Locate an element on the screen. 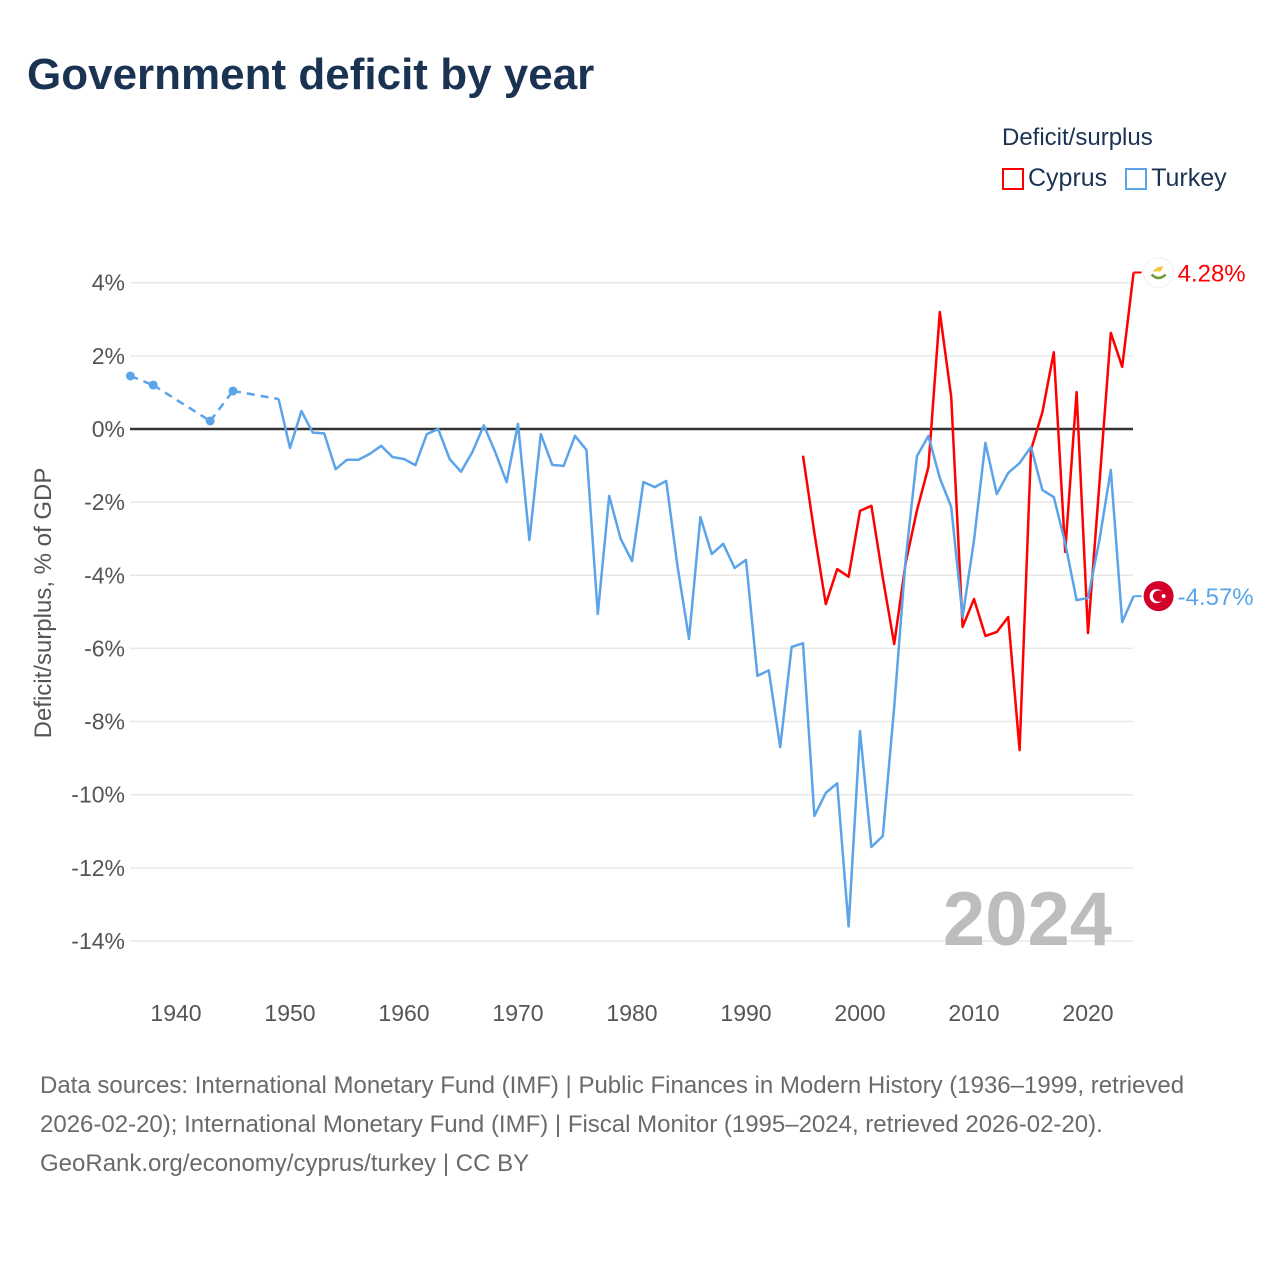  y-tick-label: -8% is located at coordinates (104, 722).